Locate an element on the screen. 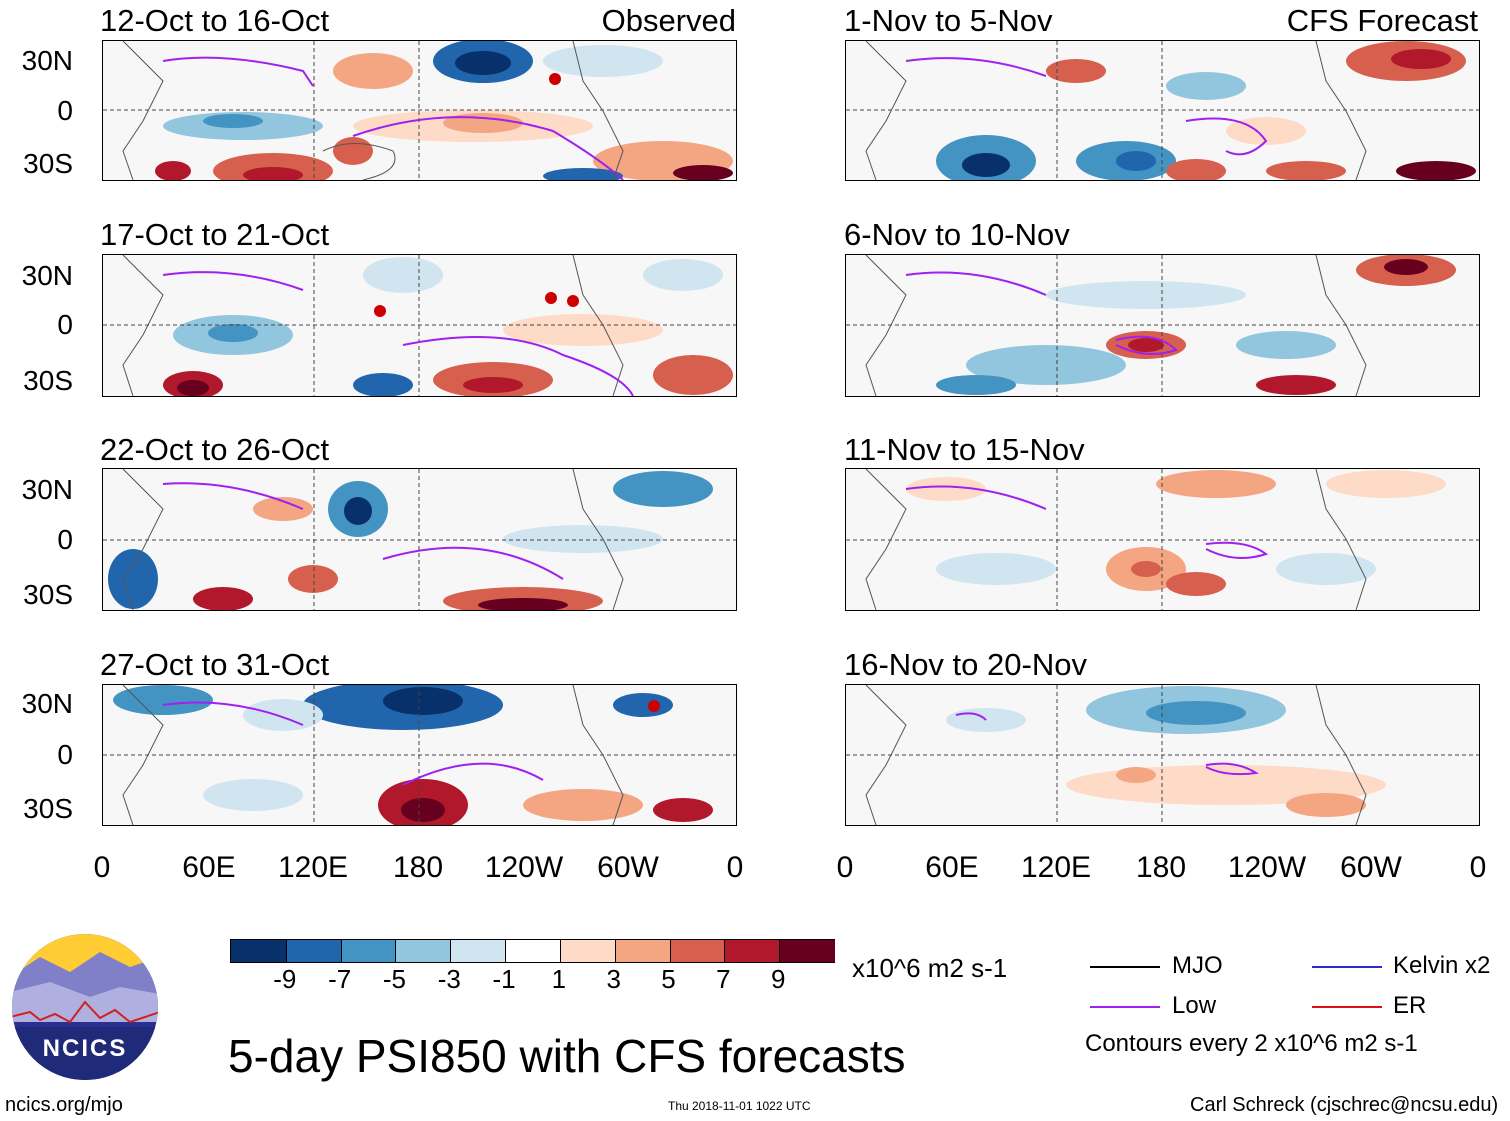 The height and width of the screenshot is (1121, 1510). legend-line-er is located at coordinates (1347, 1007).